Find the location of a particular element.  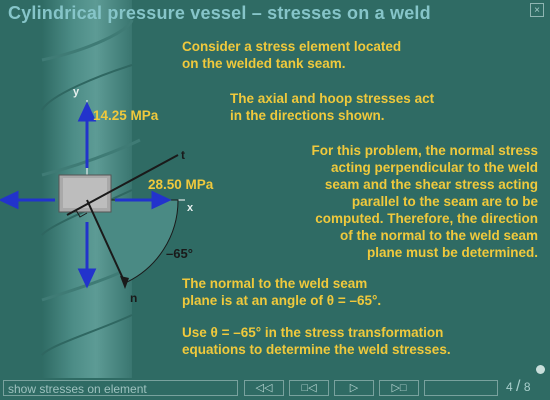

previous-button: □◁ is located at coordinates (309, 388).